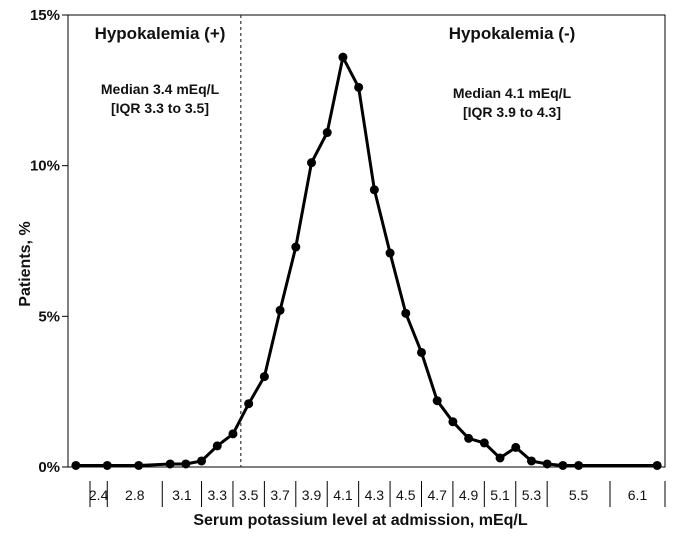  What do you see at coordinates (375, 495) in the screenshot?
I see `x-tick-label: 4.3` at bounding box center [375, 495].